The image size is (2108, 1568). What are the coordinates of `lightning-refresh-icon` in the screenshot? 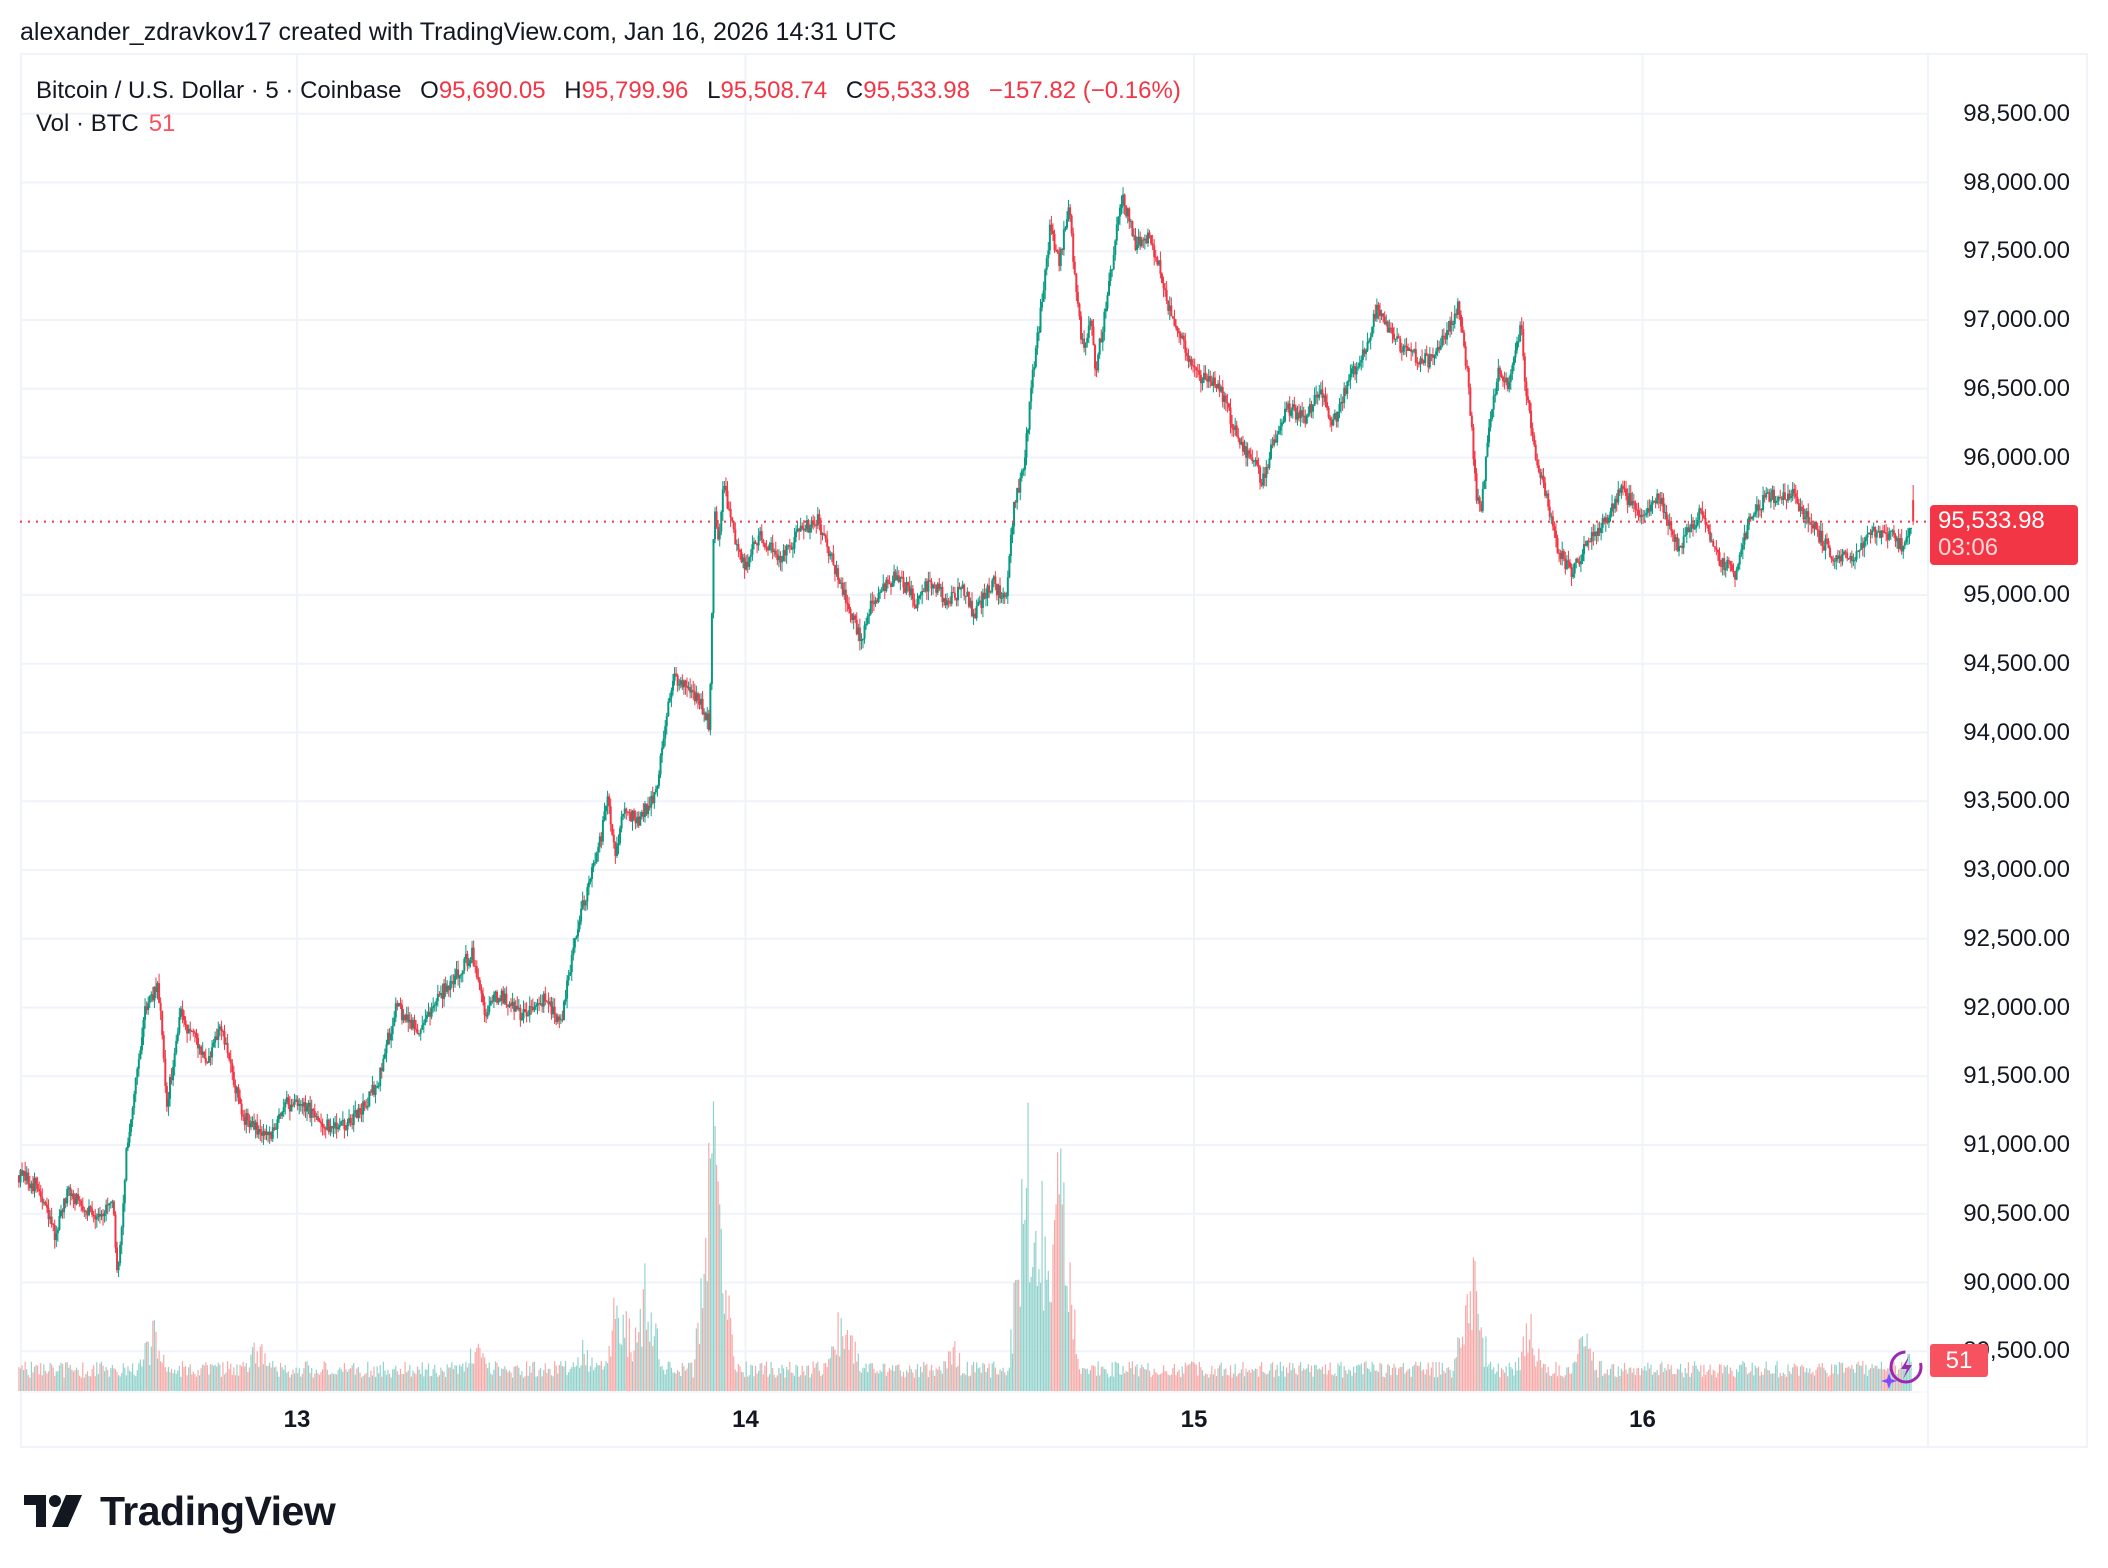 It's located at (1902, 1369).